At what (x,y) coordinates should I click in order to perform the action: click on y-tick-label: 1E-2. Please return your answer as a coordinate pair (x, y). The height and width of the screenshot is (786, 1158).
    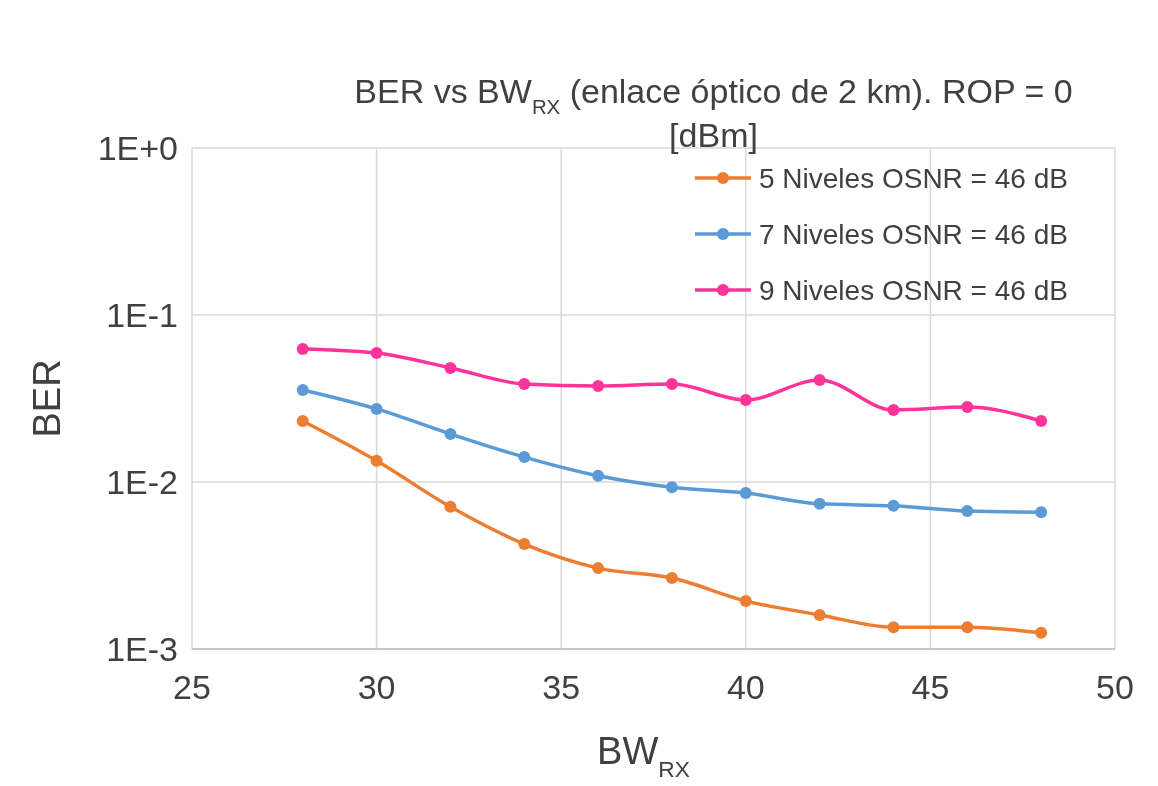
    Looking at the image, I should click on (142, 482).